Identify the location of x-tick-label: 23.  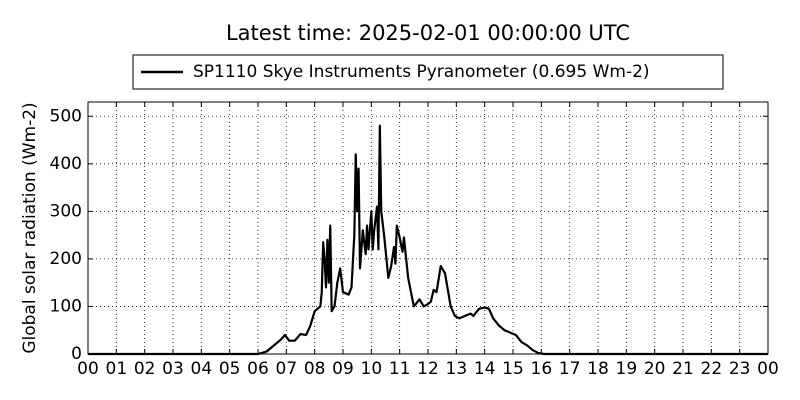
(740, 369).